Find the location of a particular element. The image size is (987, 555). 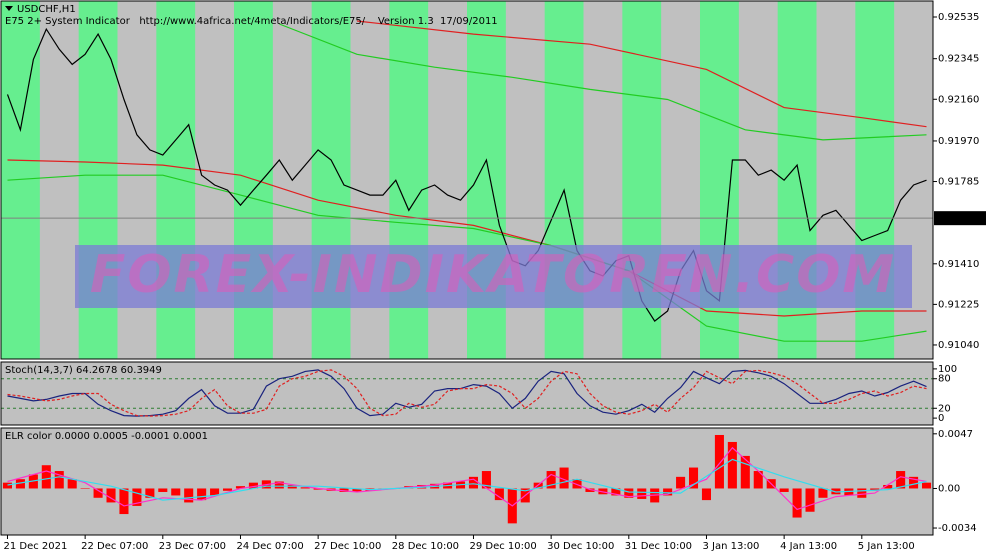

last-price-label: 0.91618 is located at coordinates (958, 218).